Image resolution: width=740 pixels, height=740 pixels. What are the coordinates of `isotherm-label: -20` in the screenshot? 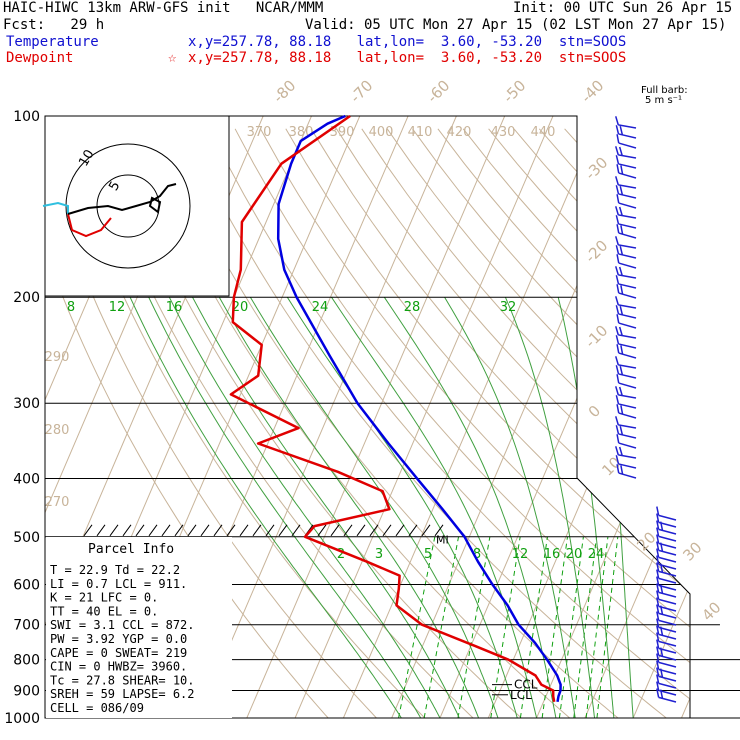 It's located at (596, 251).